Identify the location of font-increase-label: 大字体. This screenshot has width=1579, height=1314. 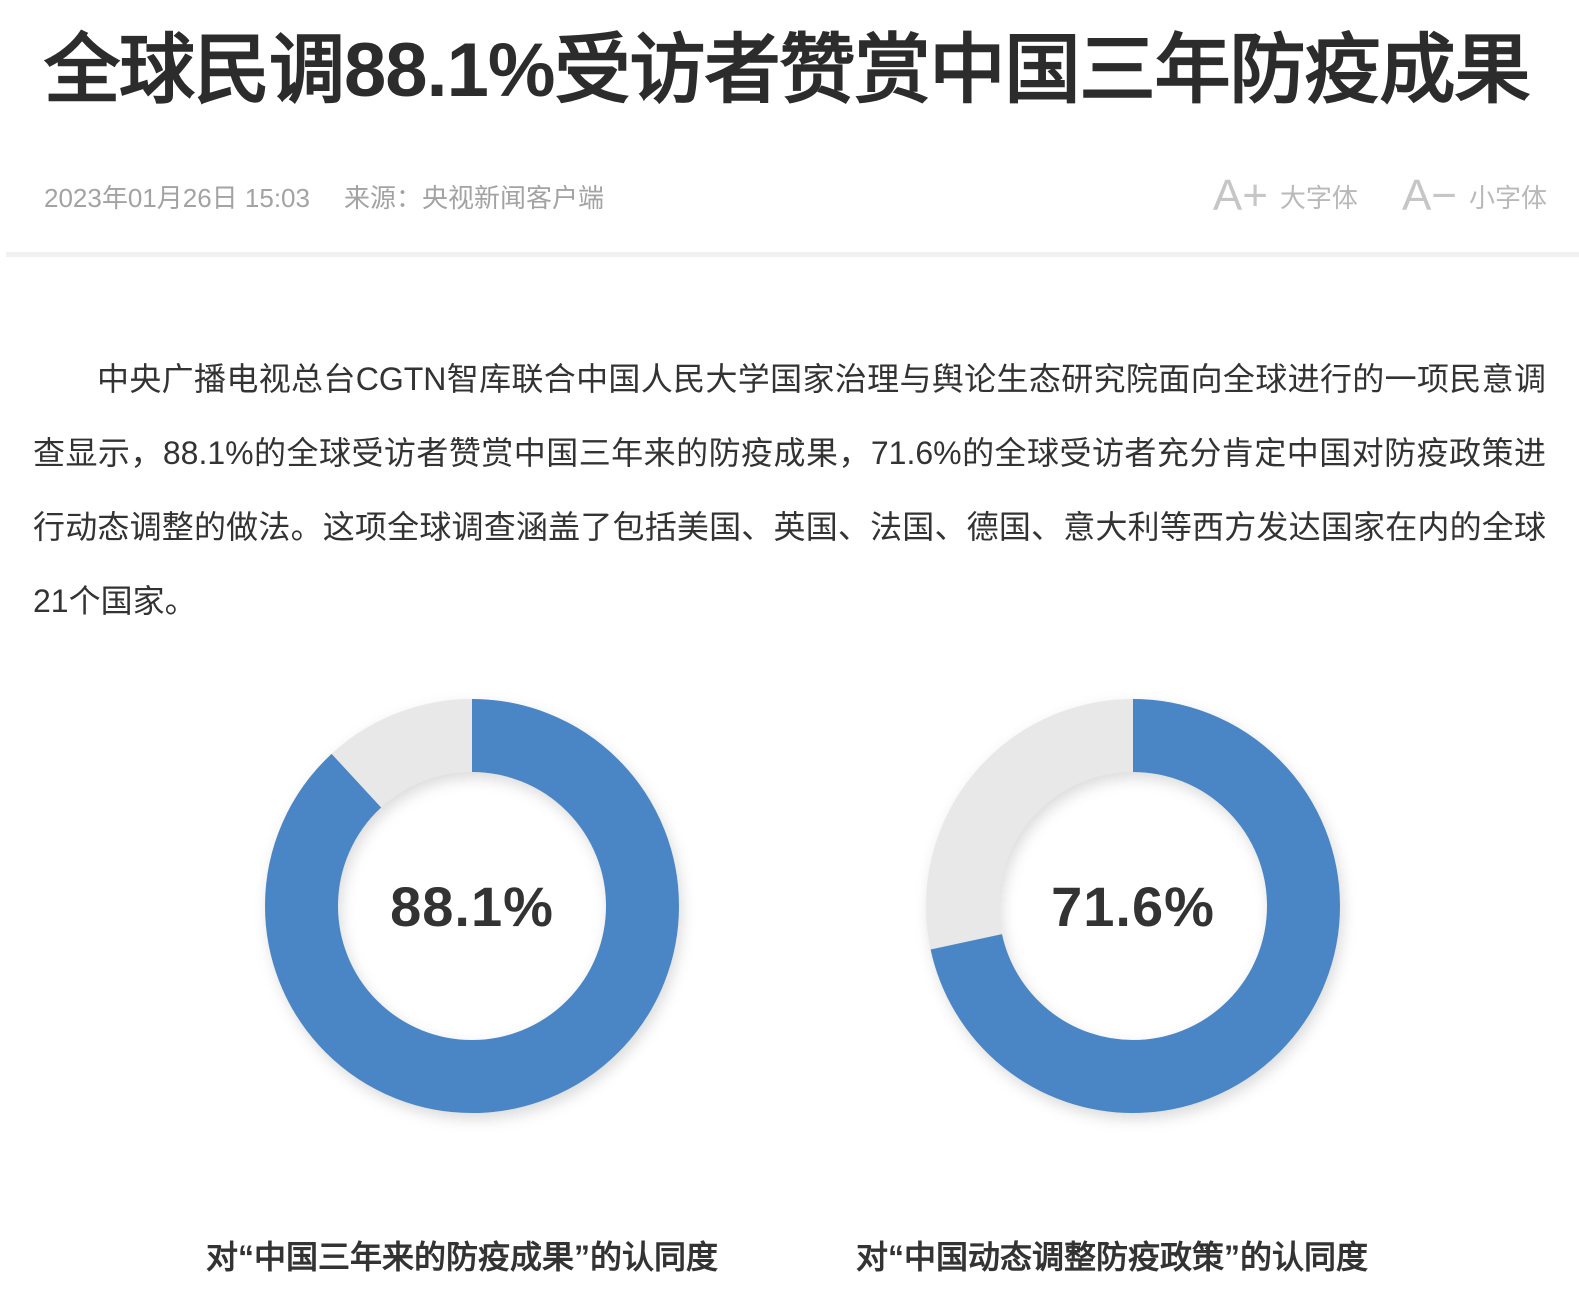
(1318, 197).